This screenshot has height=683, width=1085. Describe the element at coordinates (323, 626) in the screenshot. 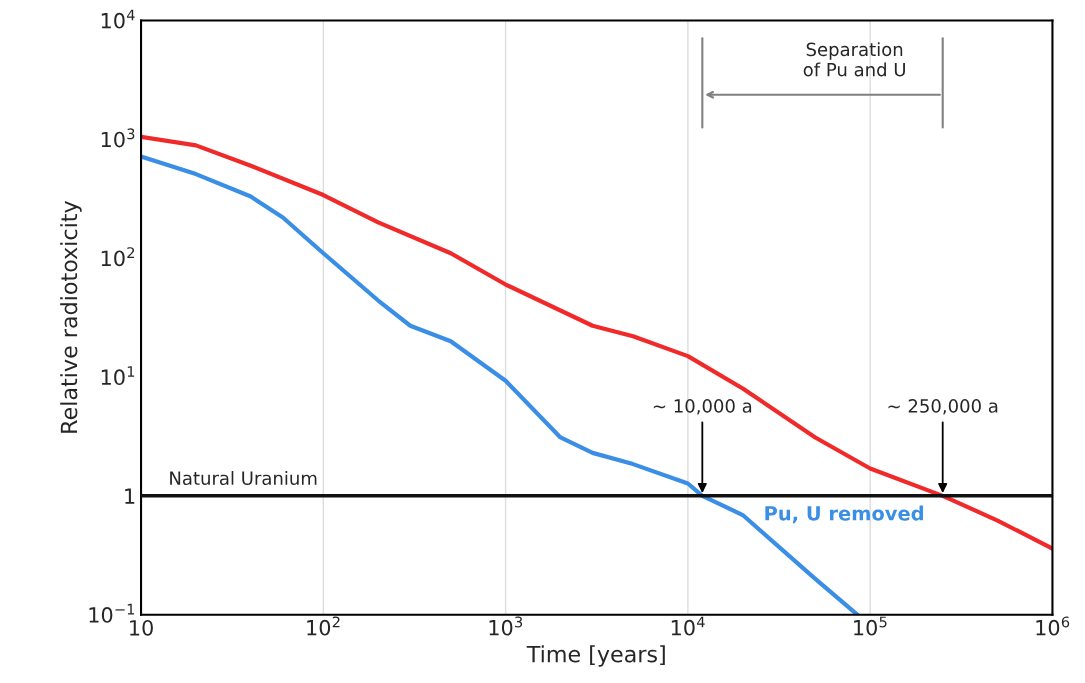

I see `x-tick-label: 10$^{2}$` at that location.